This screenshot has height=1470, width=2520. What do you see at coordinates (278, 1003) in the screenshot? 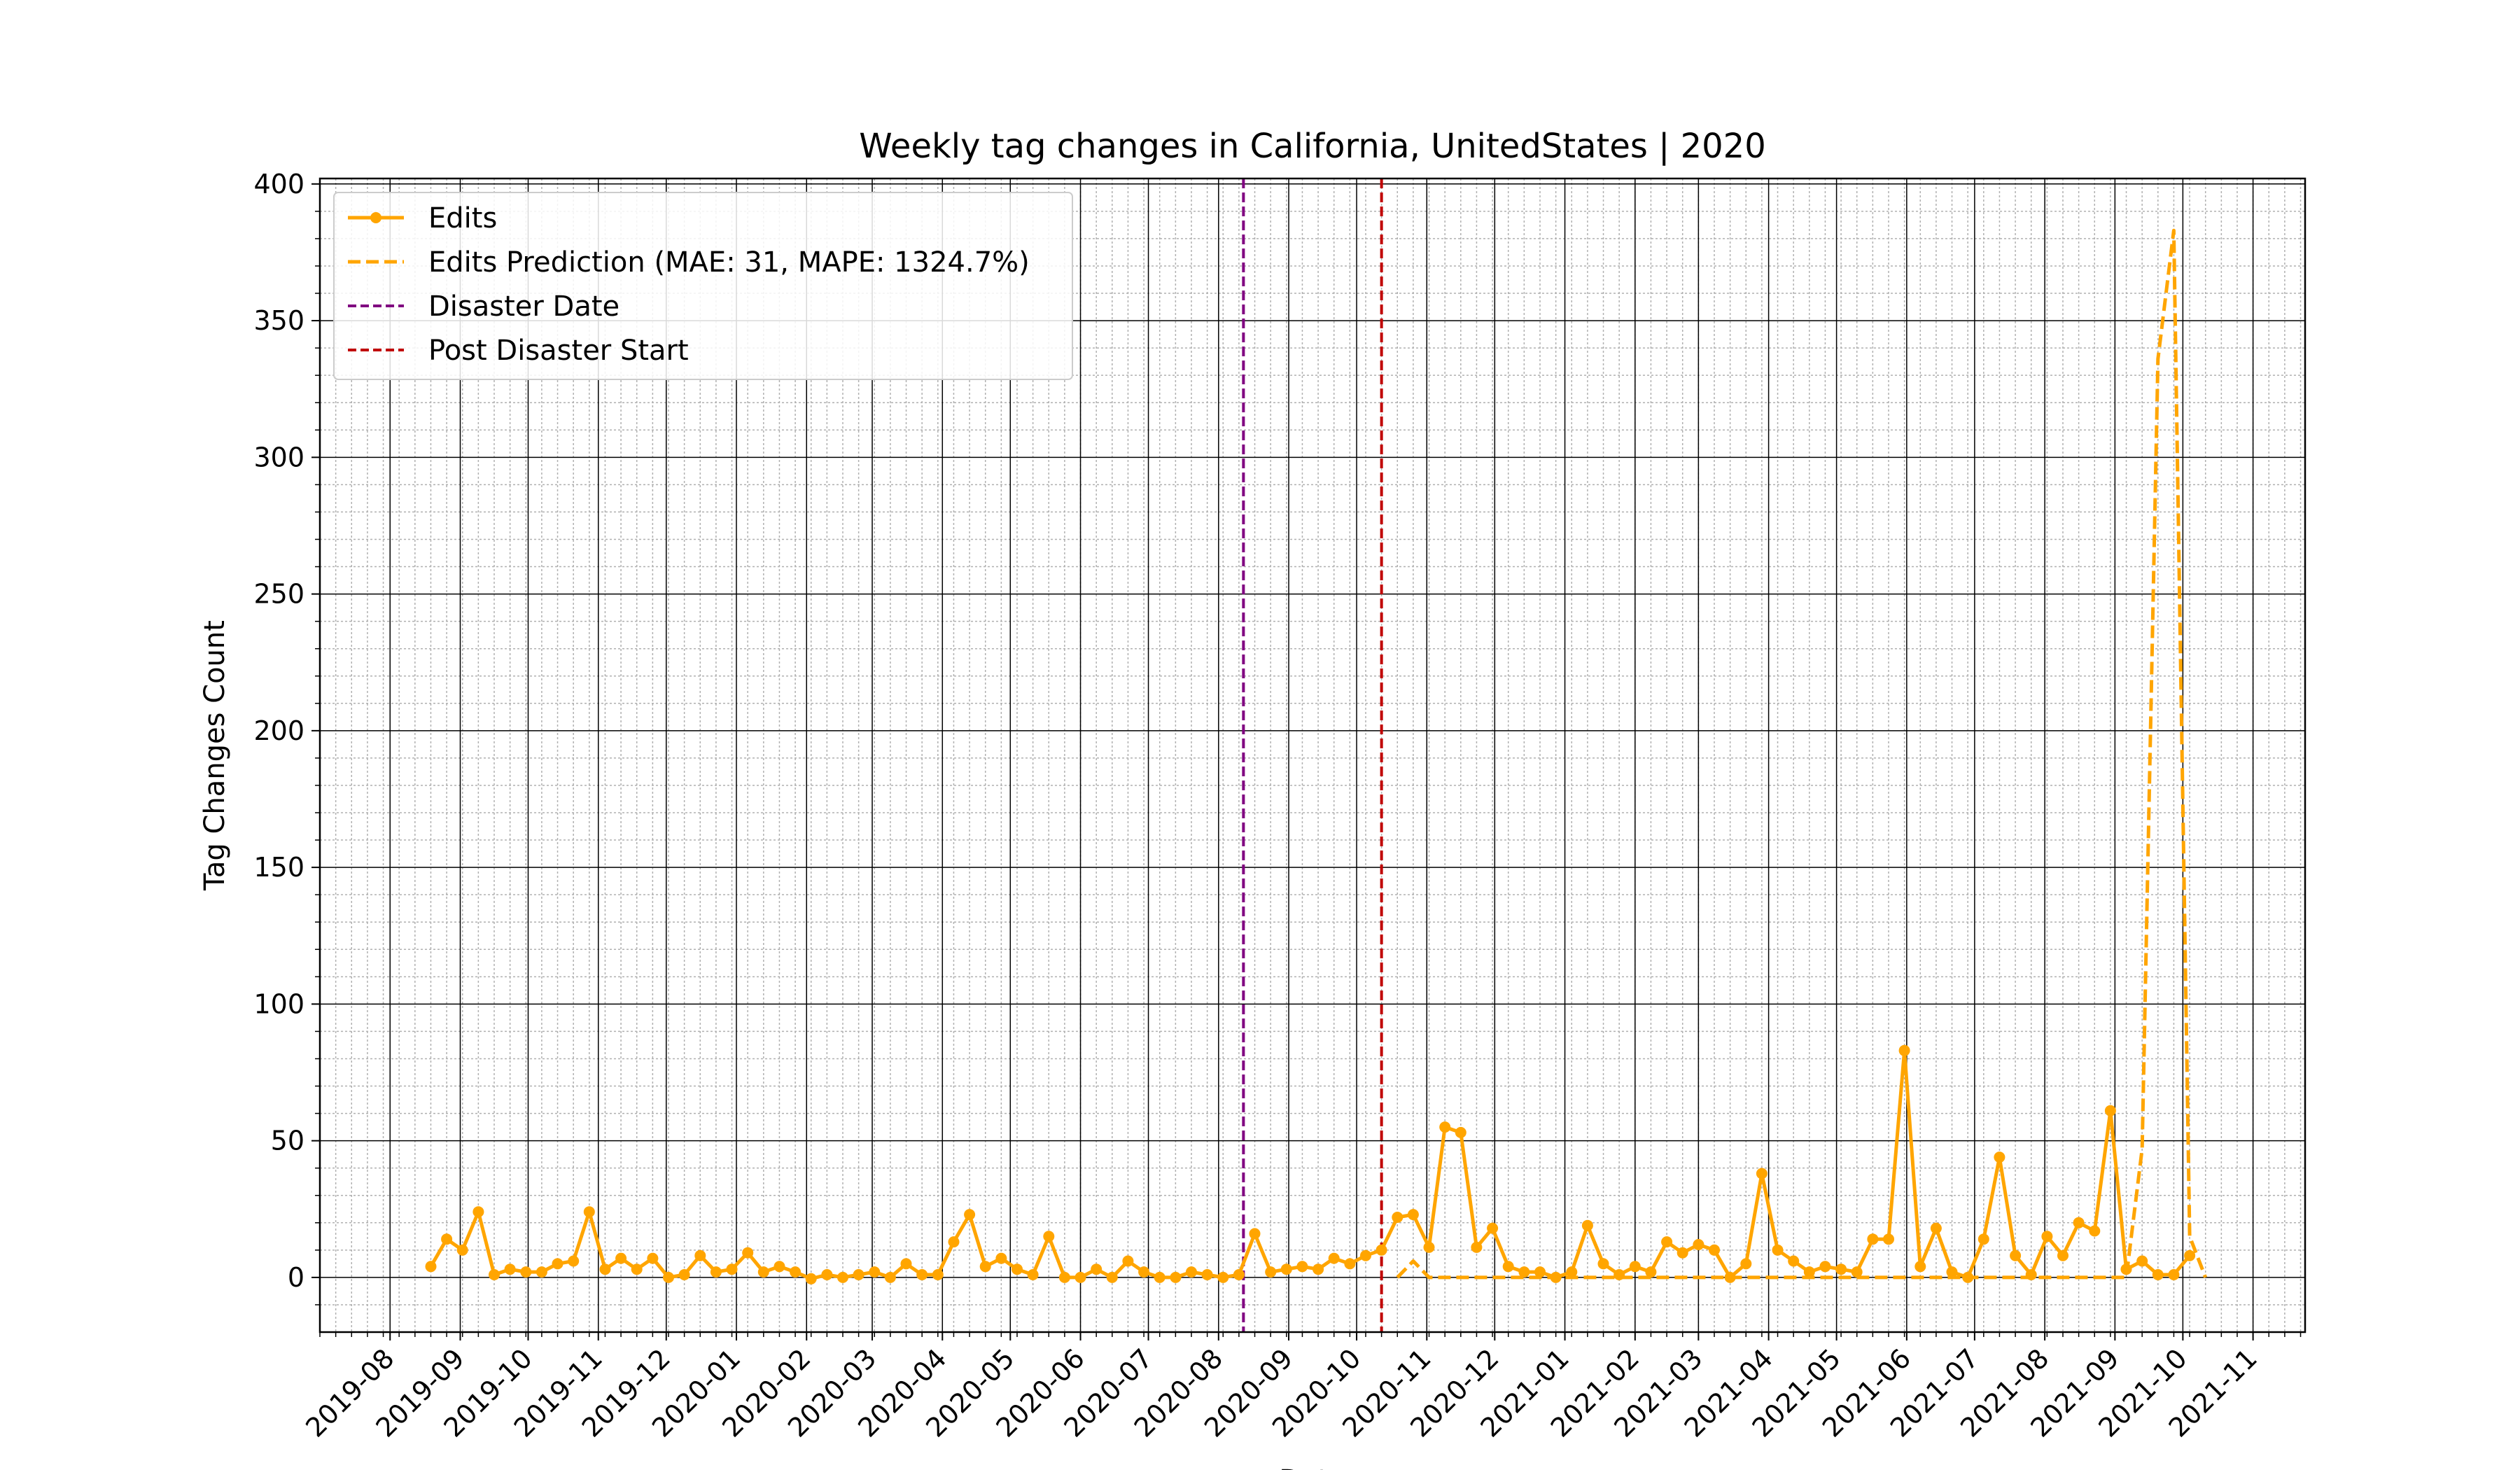
I see `y-tick-label: 100` at bounding box center [278, 1003].